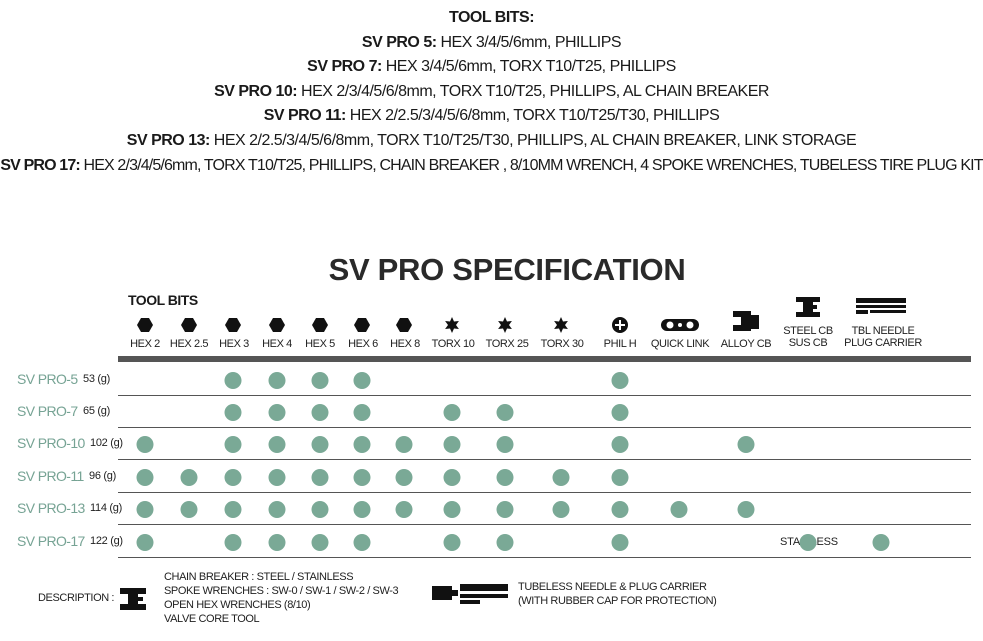 The image size is (983, 641). Describe the element at coordinates (680, 344) in the screenshot. I see `column-label: QUICK LINK` at that location.